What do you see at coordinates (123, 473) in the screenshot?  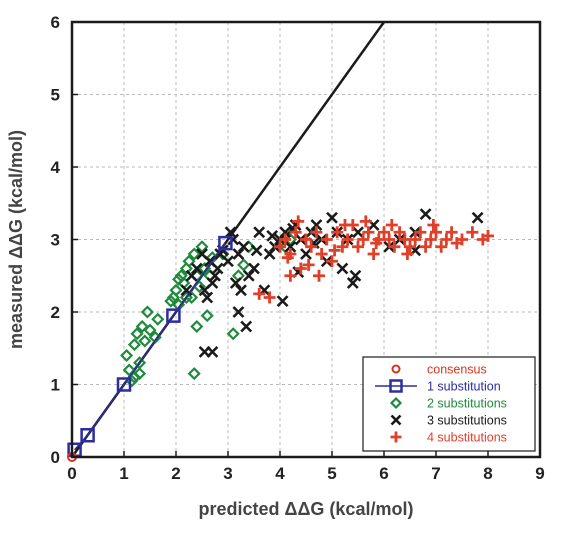 I see `x-tick-label: 1` at bounding box center [123, 473].